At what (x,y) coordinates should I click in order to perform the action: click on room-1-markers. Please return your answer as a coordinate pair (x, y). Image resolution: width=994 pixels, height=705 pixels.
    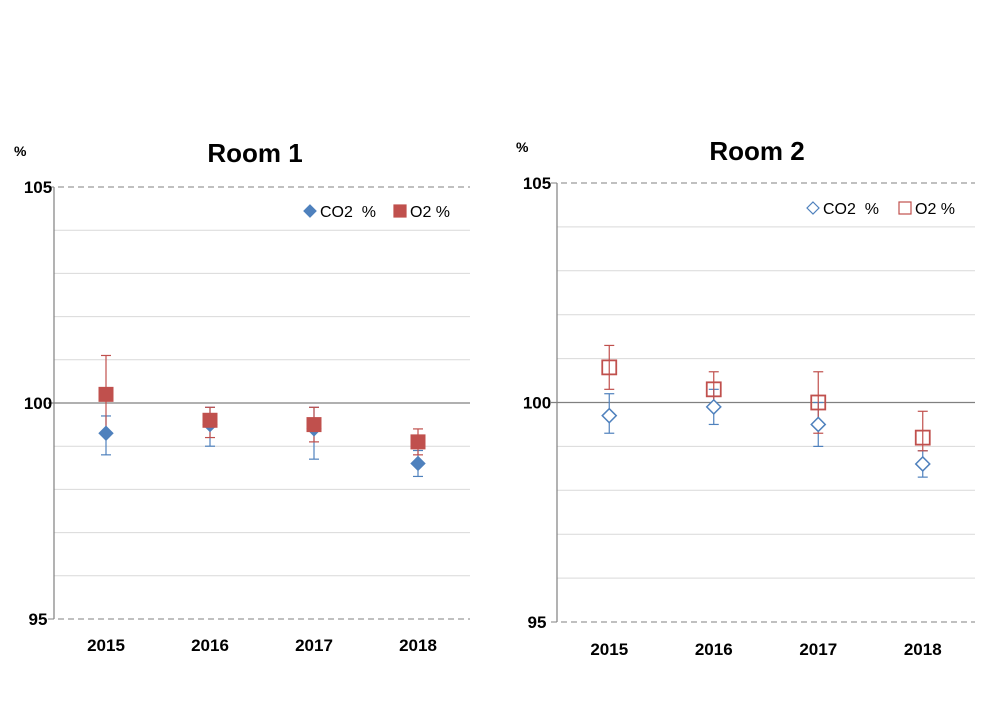
    Looking at the image, I should click on (262, 429).